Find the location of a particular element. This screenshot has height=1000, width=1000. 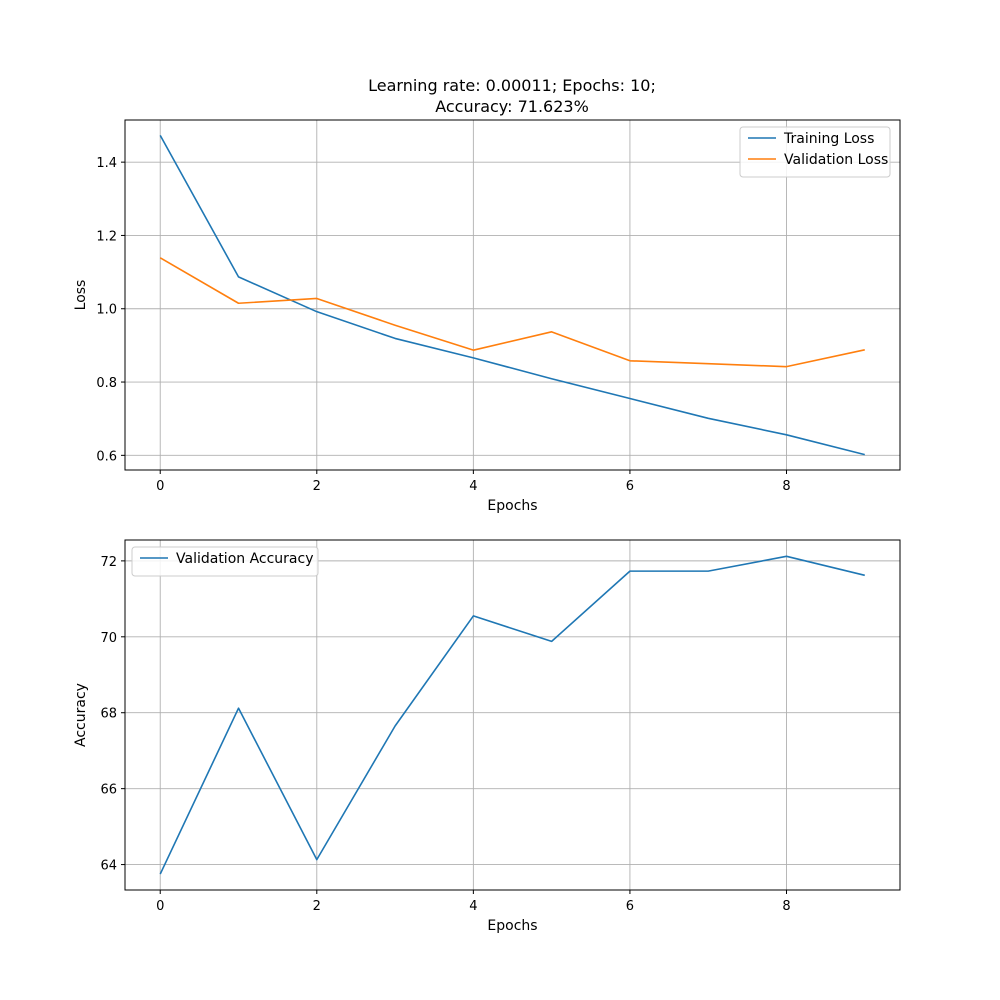

figure-title-line-2: Accuracy: 71.623% is located at coordinates (512, 106).